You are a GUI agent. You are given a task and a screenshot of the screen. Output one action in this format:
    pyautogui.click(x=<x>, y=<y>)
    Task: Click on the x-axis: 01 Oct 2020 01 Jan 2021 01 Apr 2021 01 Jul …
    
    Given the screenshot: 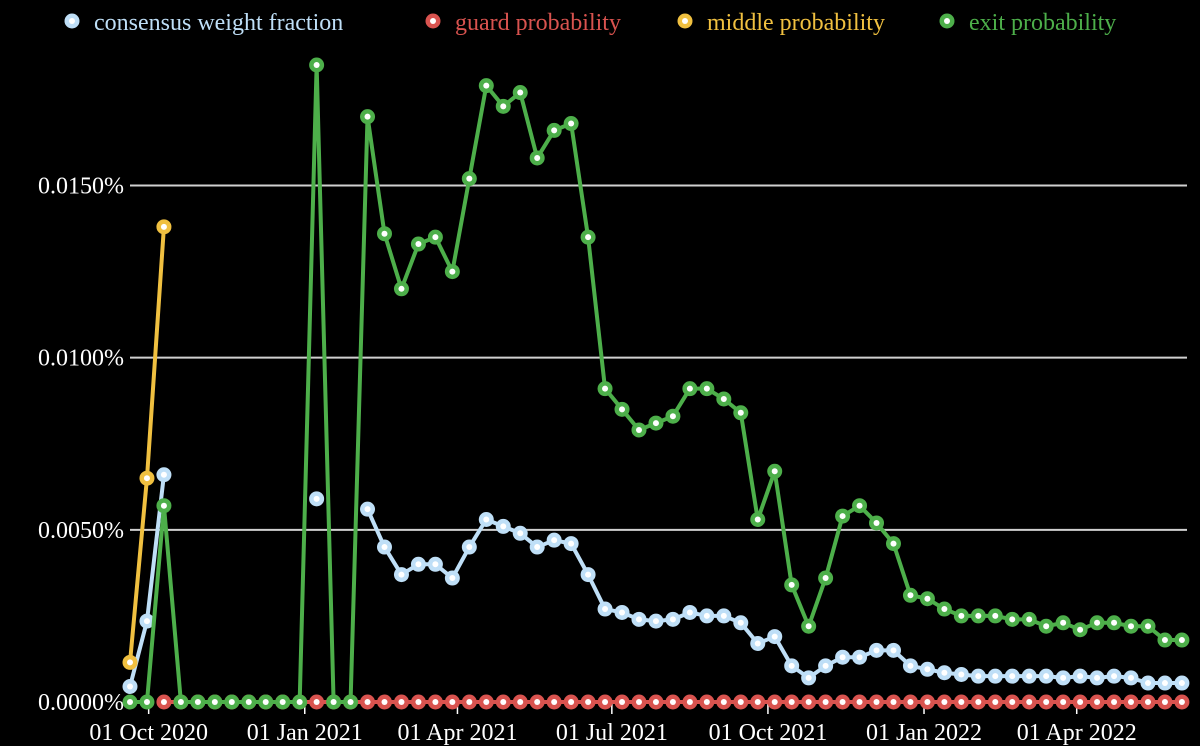 What is the action you would take?
    pyautogui.click(x=613, y=725)
    